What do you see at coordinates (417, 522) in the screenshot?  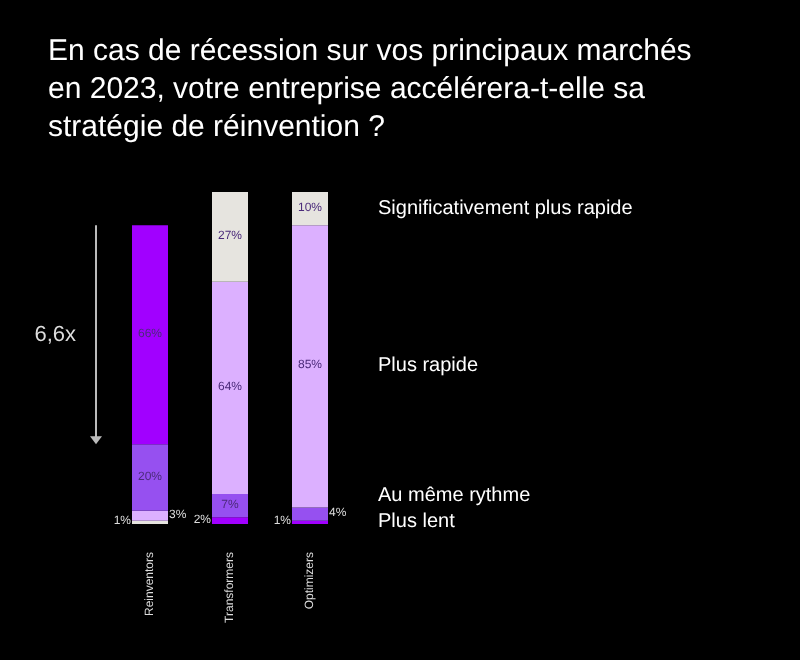 I see `text: Plus lent` at bounding box center [417, 522].